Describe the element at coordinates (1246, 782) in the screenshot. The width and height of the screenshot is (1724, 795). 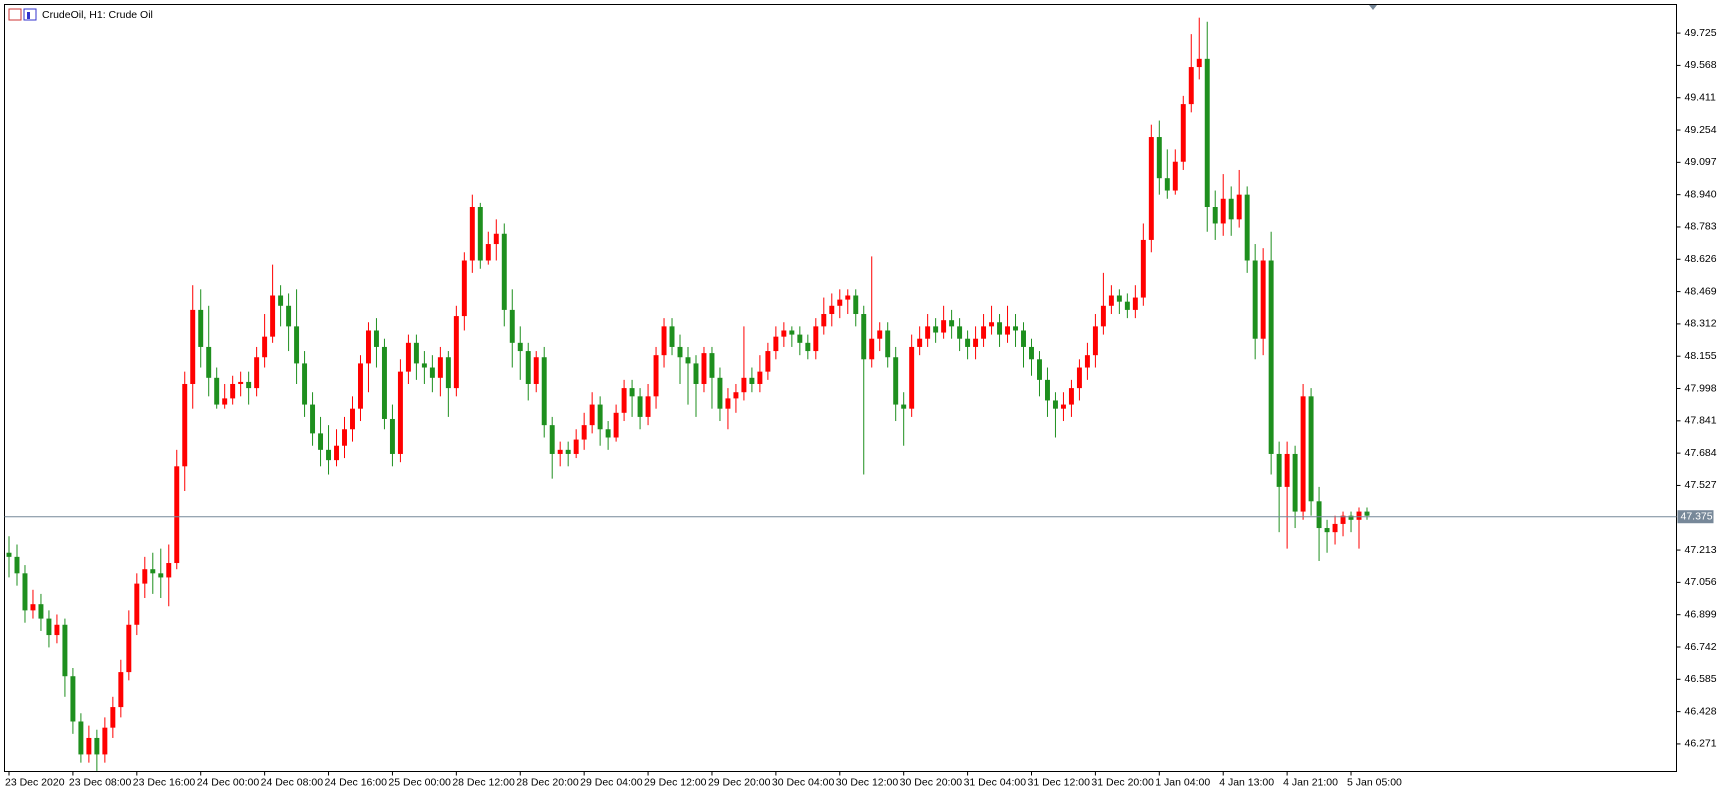
I see `x-tick-label: 4 Jan 13:00` at that location.